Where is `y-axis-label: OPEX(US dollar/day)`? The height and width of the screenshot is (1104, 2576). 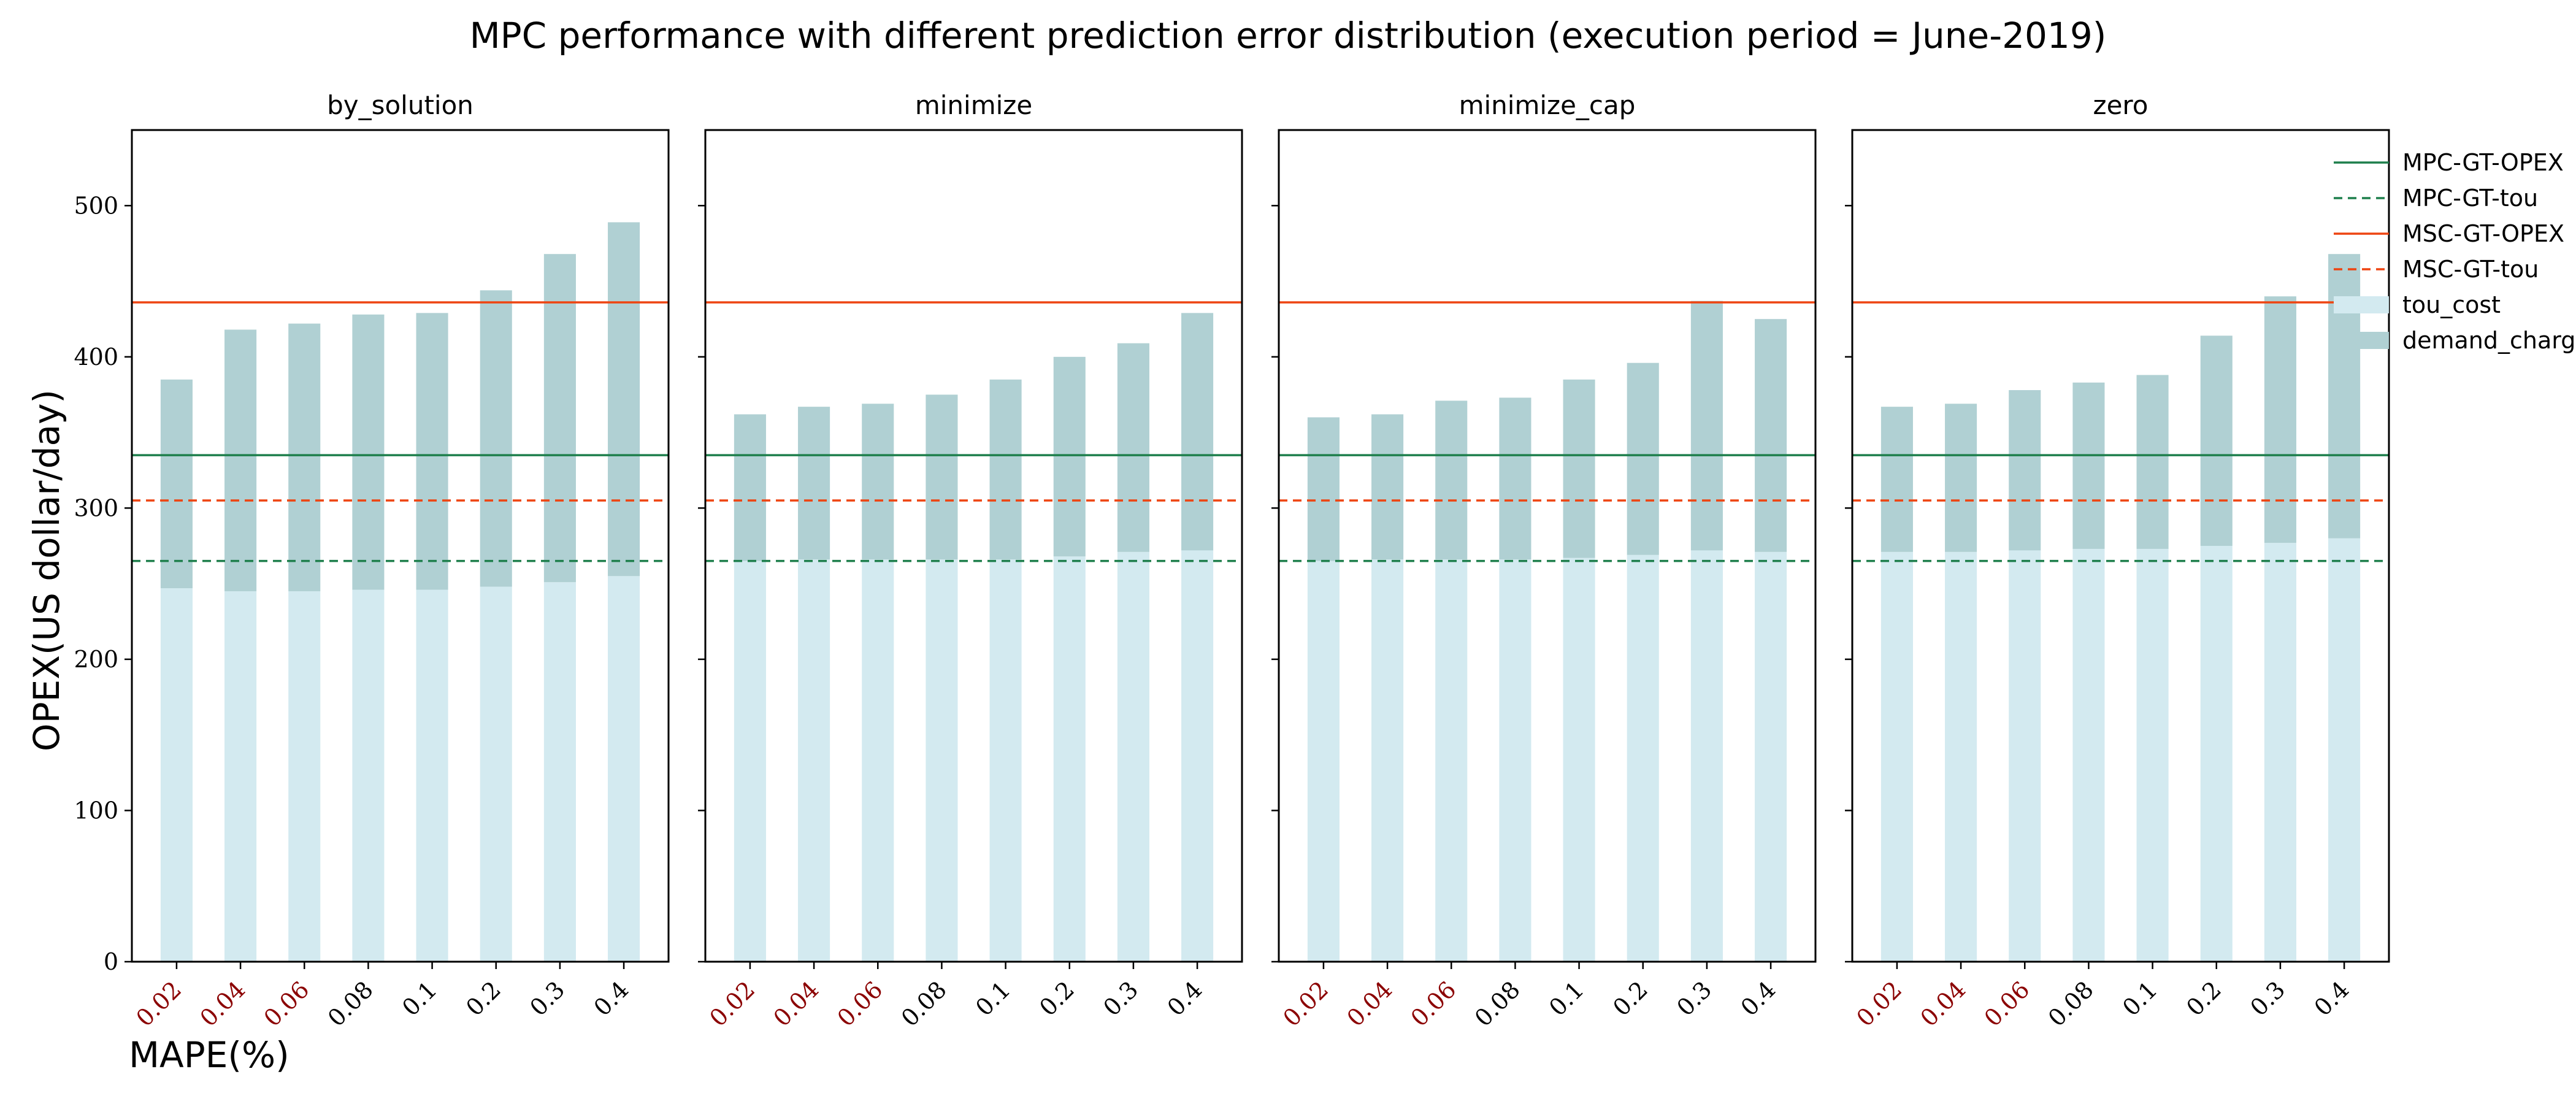
y-axis-label: OPEX(US dollar/day) is located at coordinates (46, 570).